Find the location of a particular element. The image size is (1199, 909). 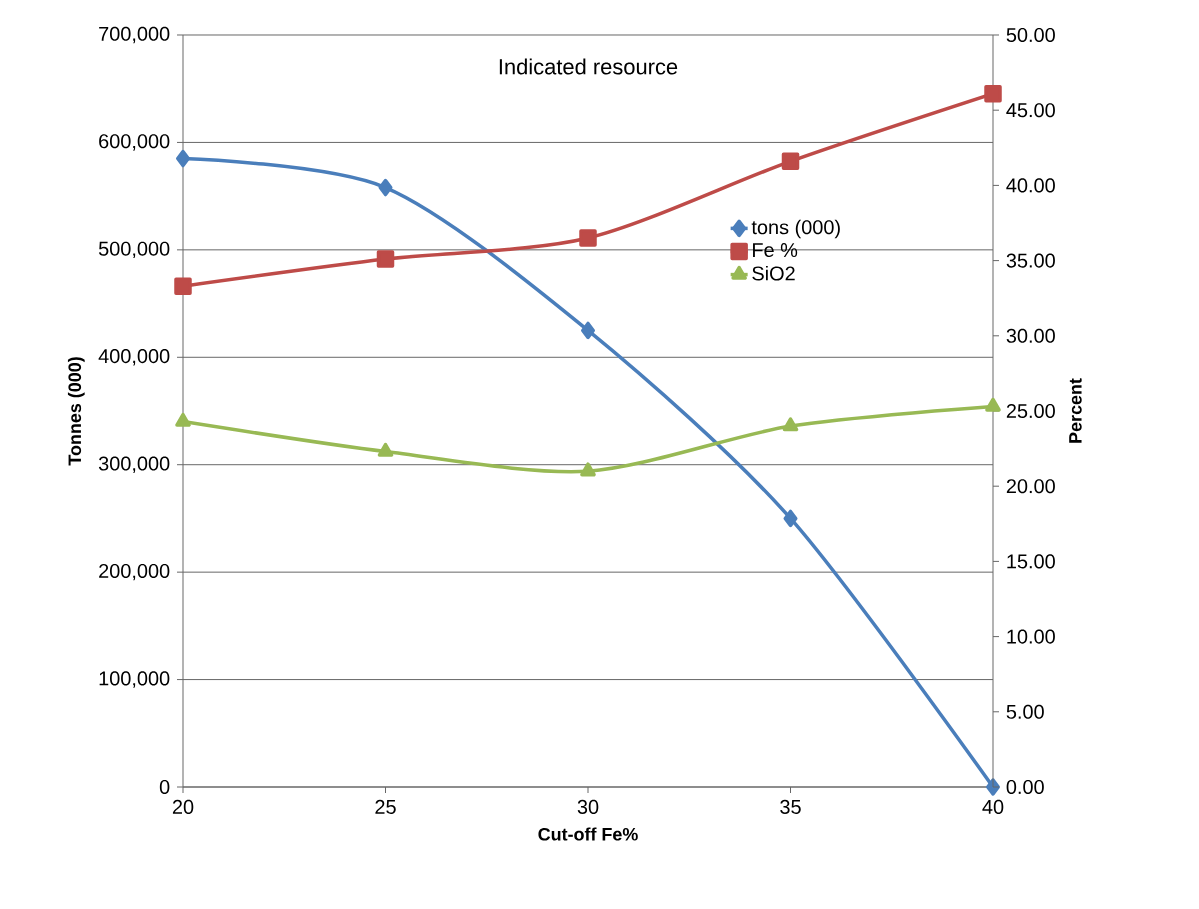

text: Indicated resource is located at coordinates (588, 66).